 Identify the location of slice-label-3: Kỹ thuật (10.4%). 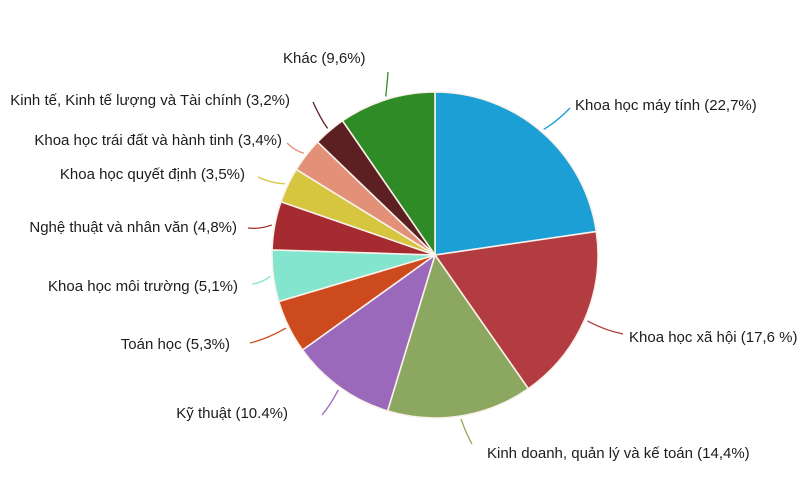
(232, 413).